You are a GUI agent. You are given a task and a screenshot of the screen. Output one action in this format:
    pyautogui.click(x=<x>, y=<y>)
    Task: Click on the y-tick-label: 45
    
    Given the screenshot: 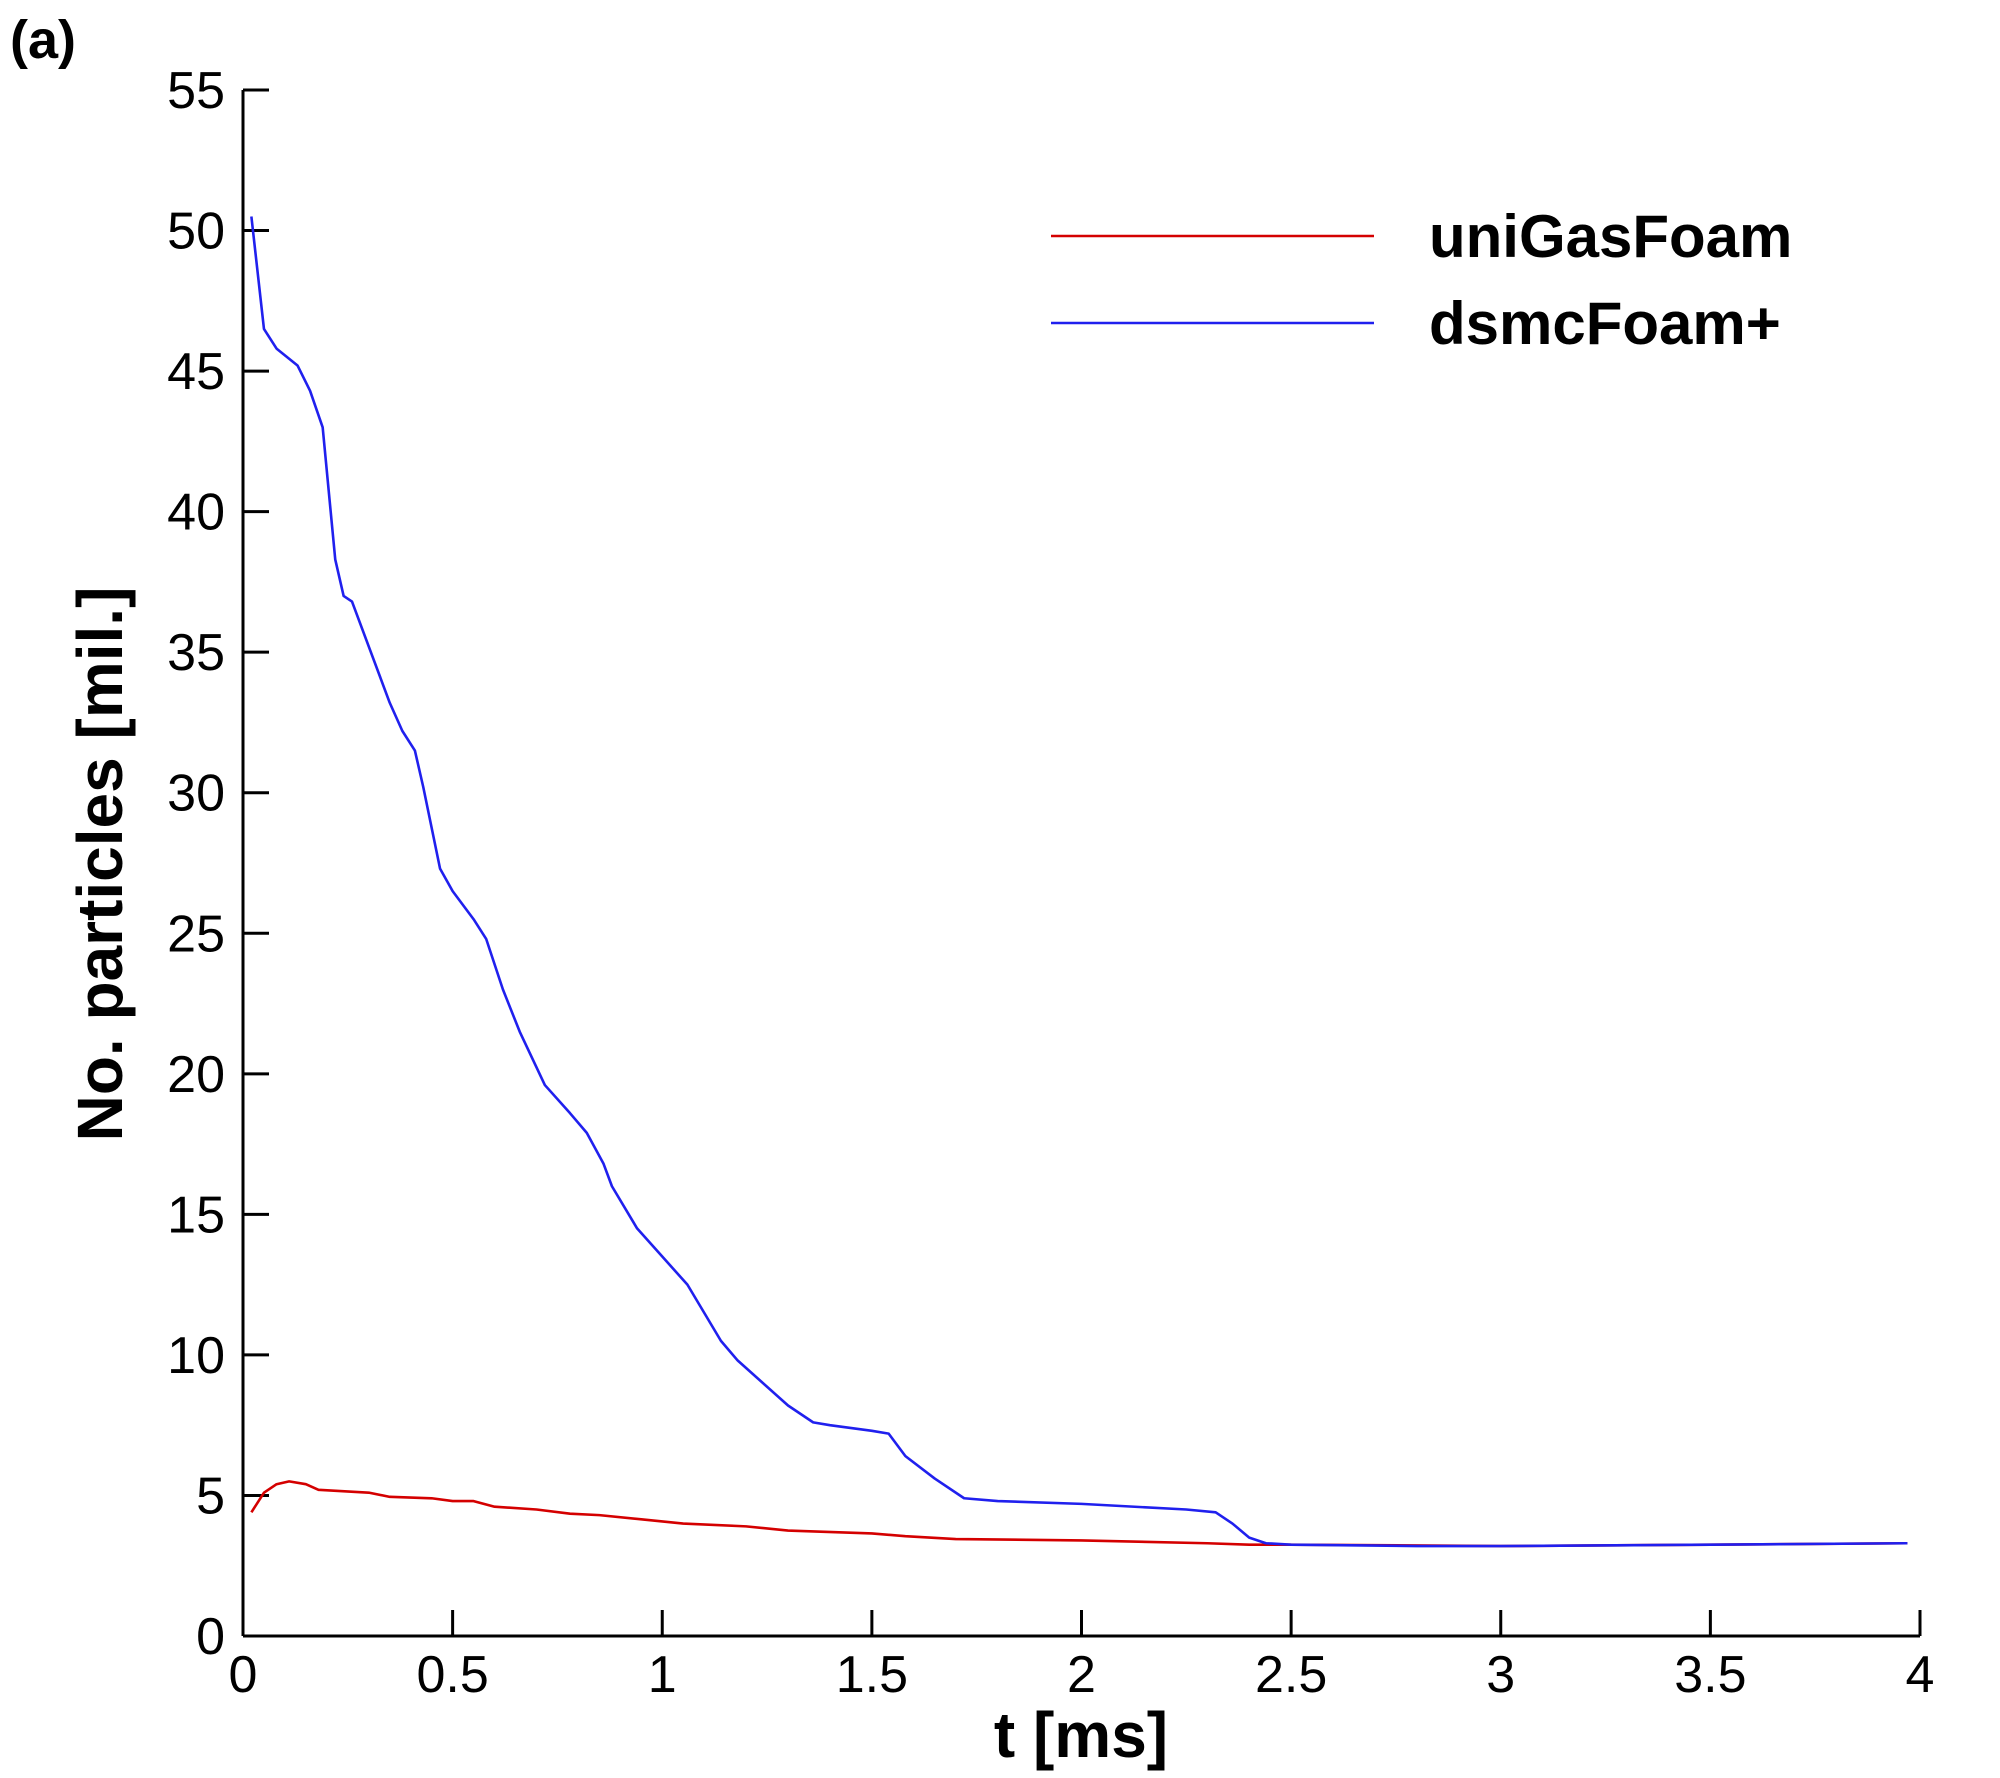 What is the action you would take?
    pyautogui.click(x=196, y=372)
    